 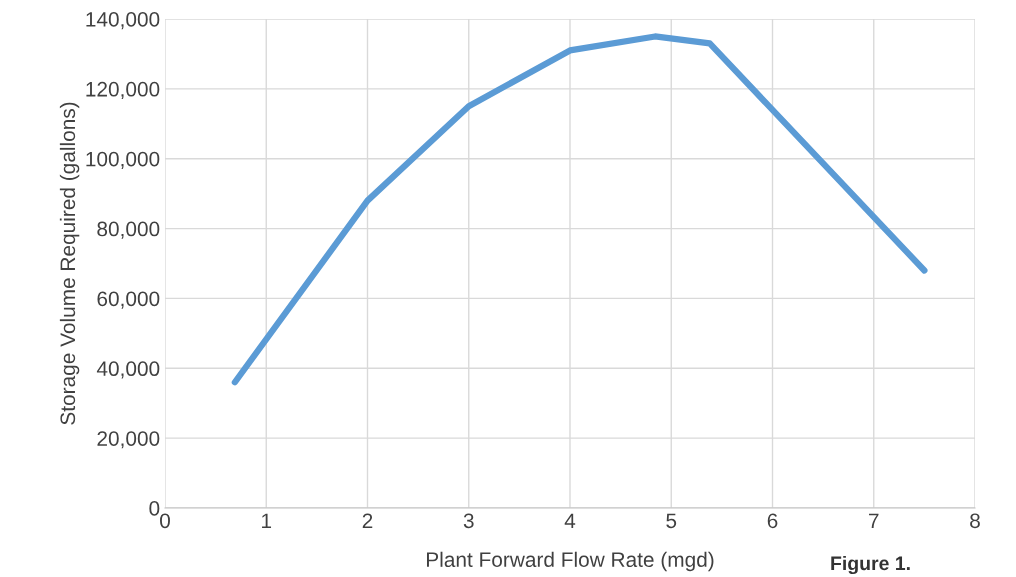 I want to click on x-tick-label: 4, so click(x=570, y=520).